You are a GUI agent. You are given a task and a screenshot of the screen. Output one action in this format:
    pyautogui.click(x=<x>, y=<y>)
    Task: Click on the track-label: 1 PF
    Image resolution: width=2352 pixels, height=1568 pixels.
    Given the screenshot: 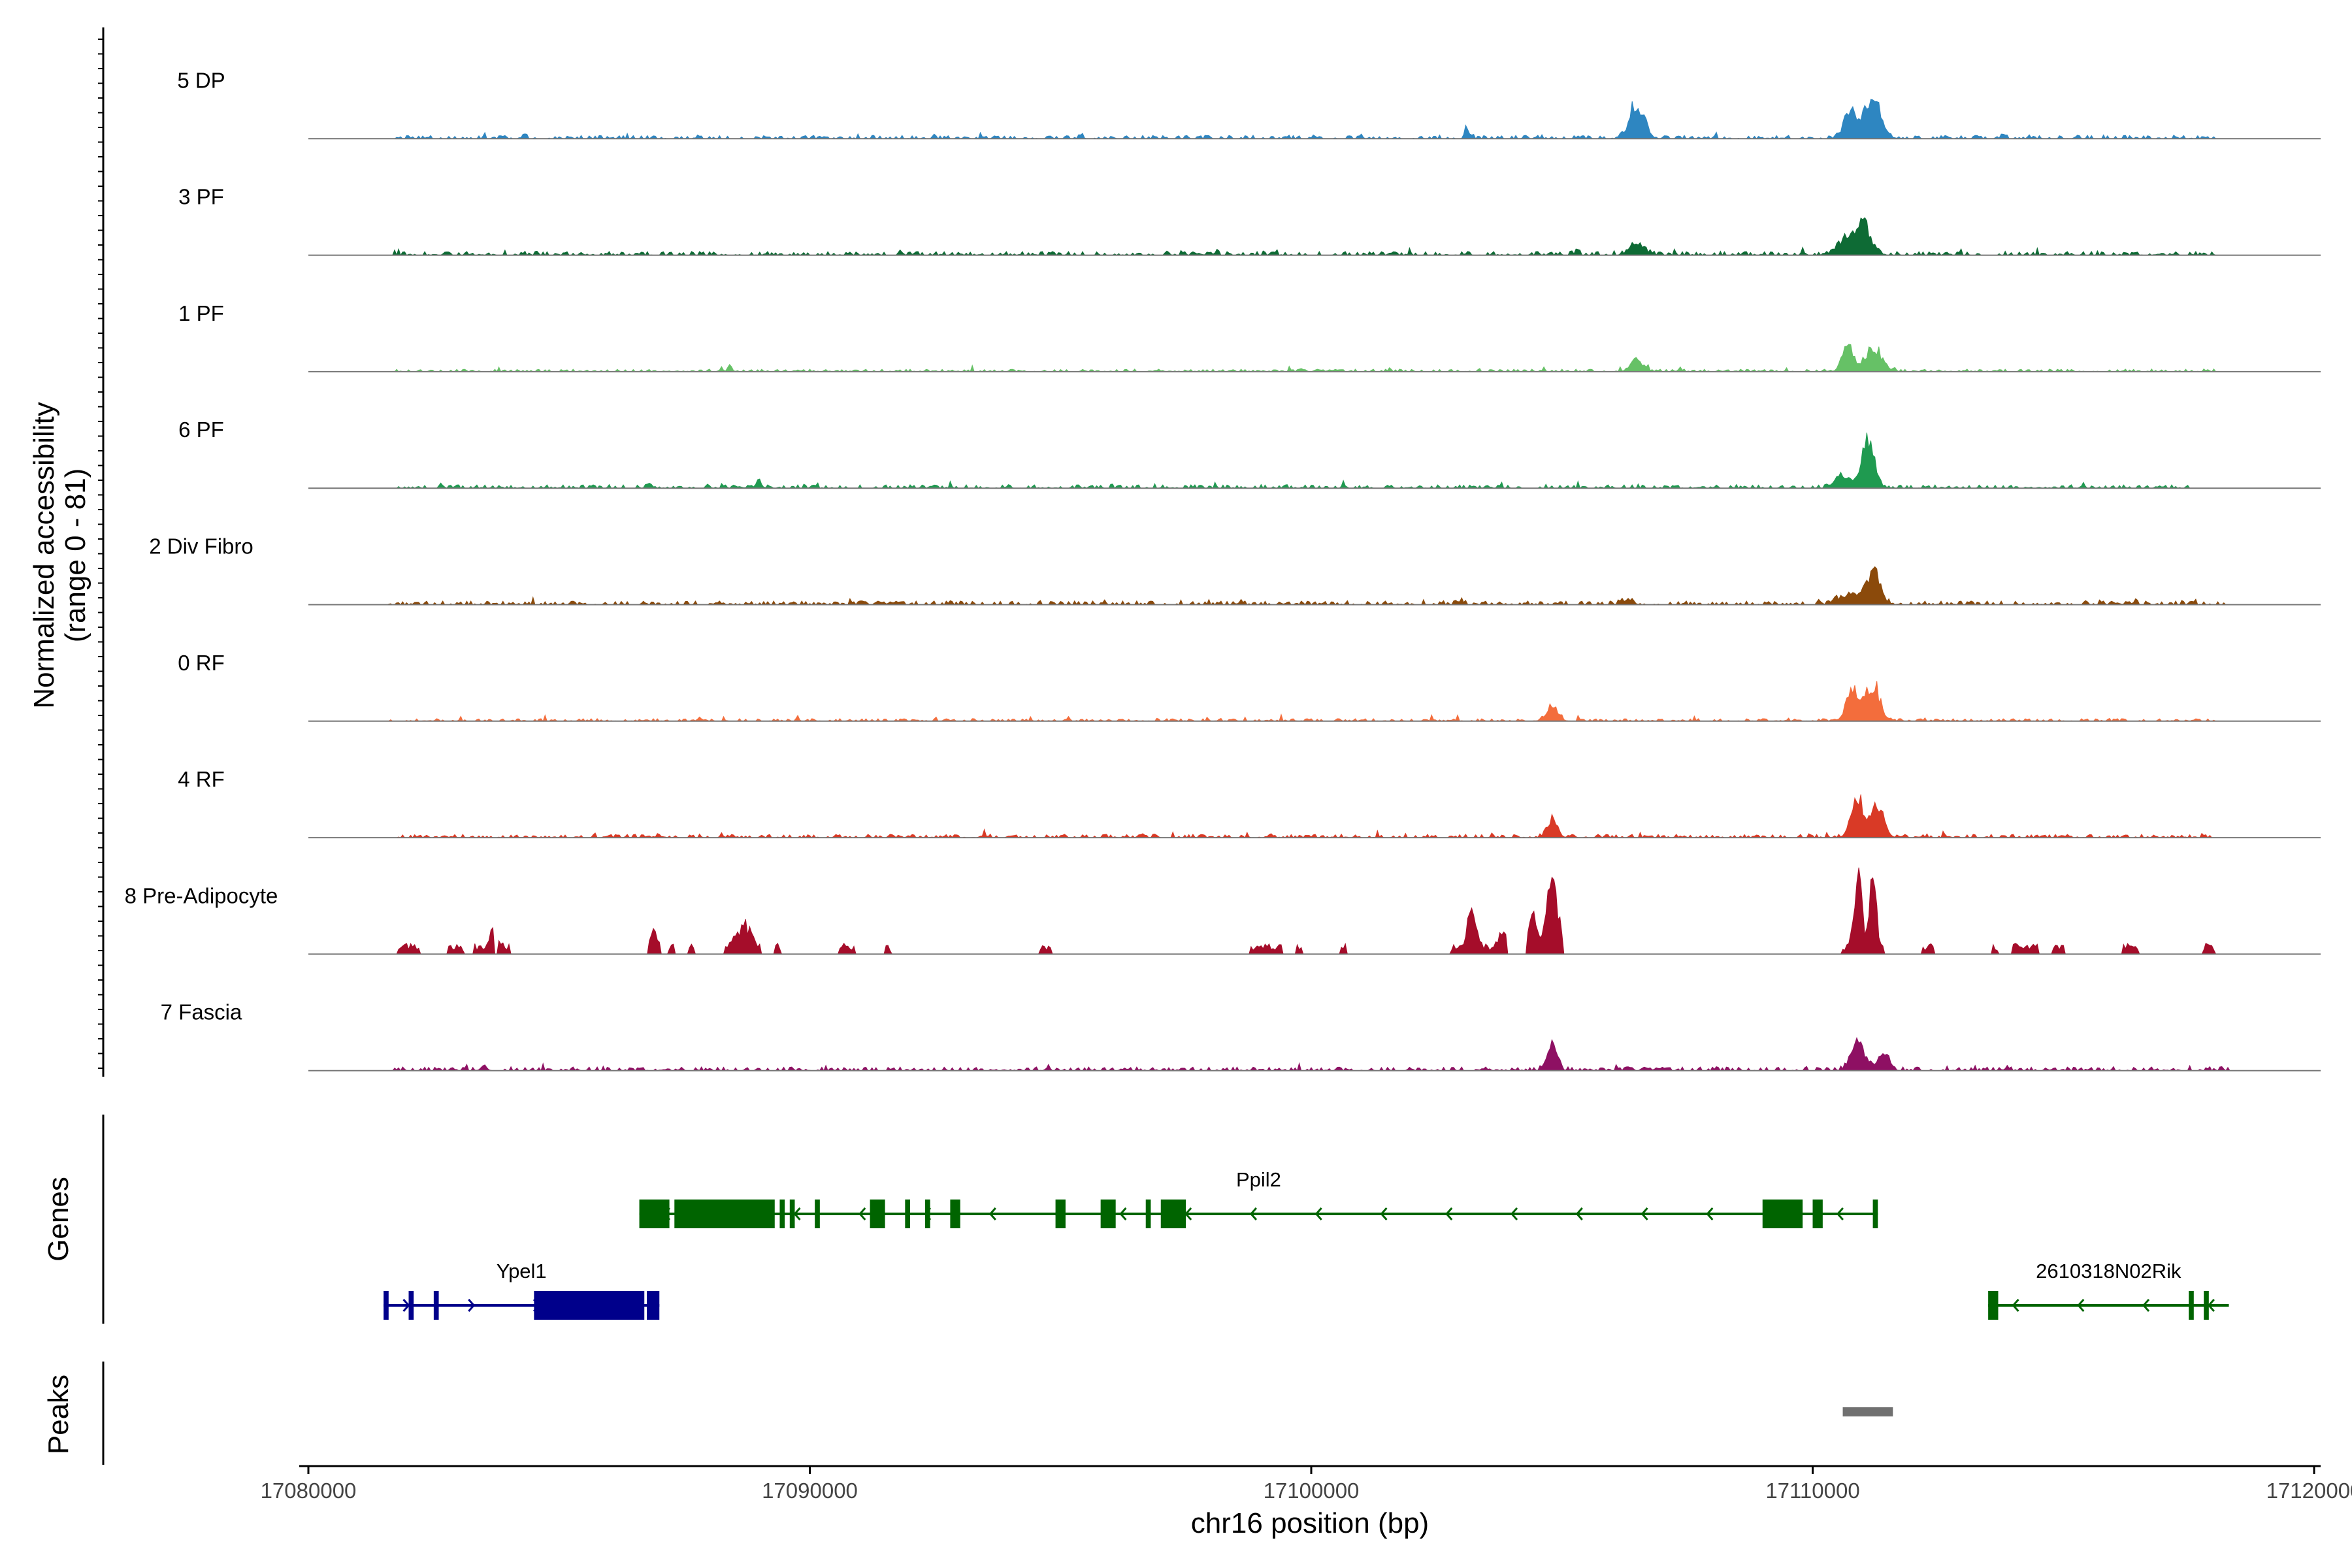 What is the action you would take?
    pyautogui.click(x=201, y=313)
    